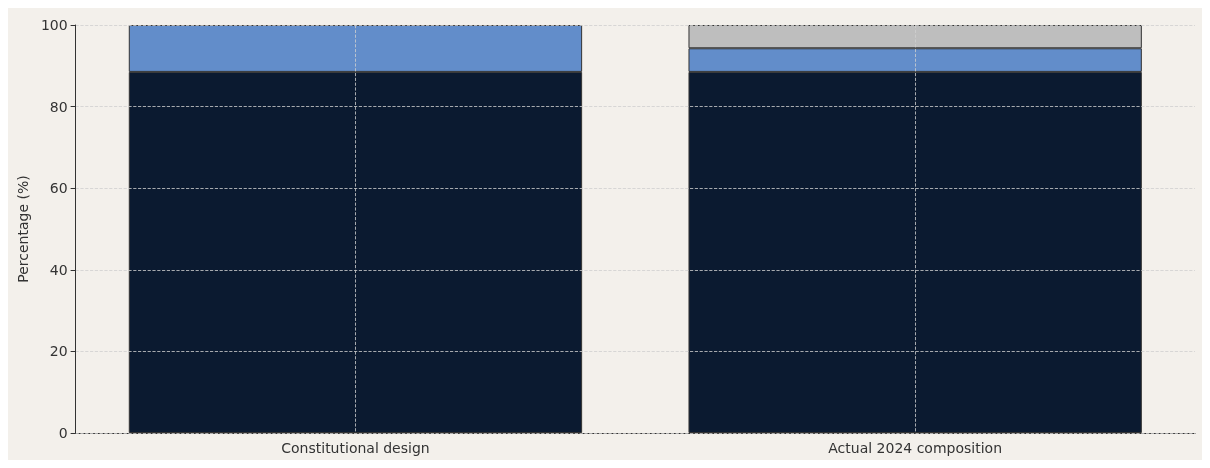  Describe the element at coordinates (58, 351) in the screenshot. I see `y-tick-label: 20` at that location.